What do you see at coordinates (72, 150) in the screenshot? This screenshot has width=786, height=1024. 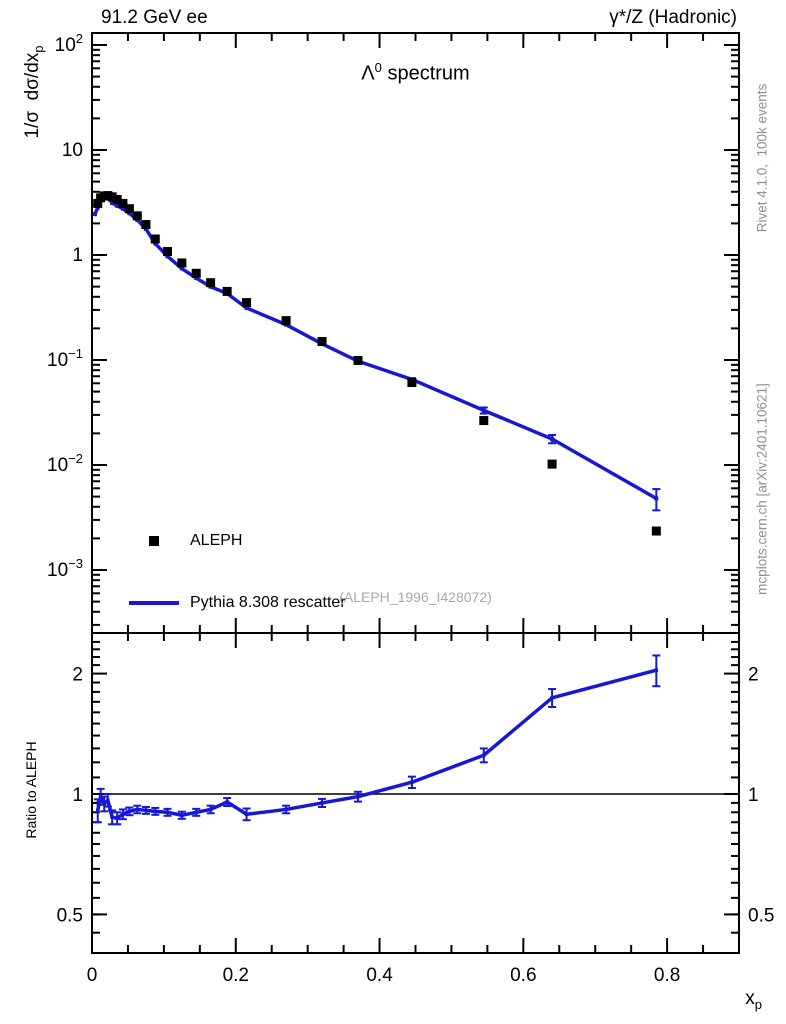 I see `y-tick-label: 10` at bounding box center [72, 150].